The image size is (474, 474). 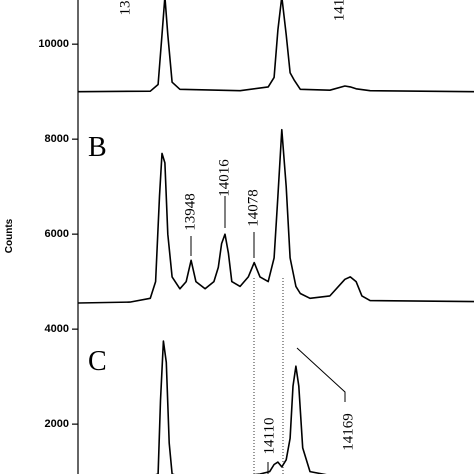 What do you see at coordinates (125, 8) in the screenshot?
I see `peak-label: 13` at bounding box center [125, 8].